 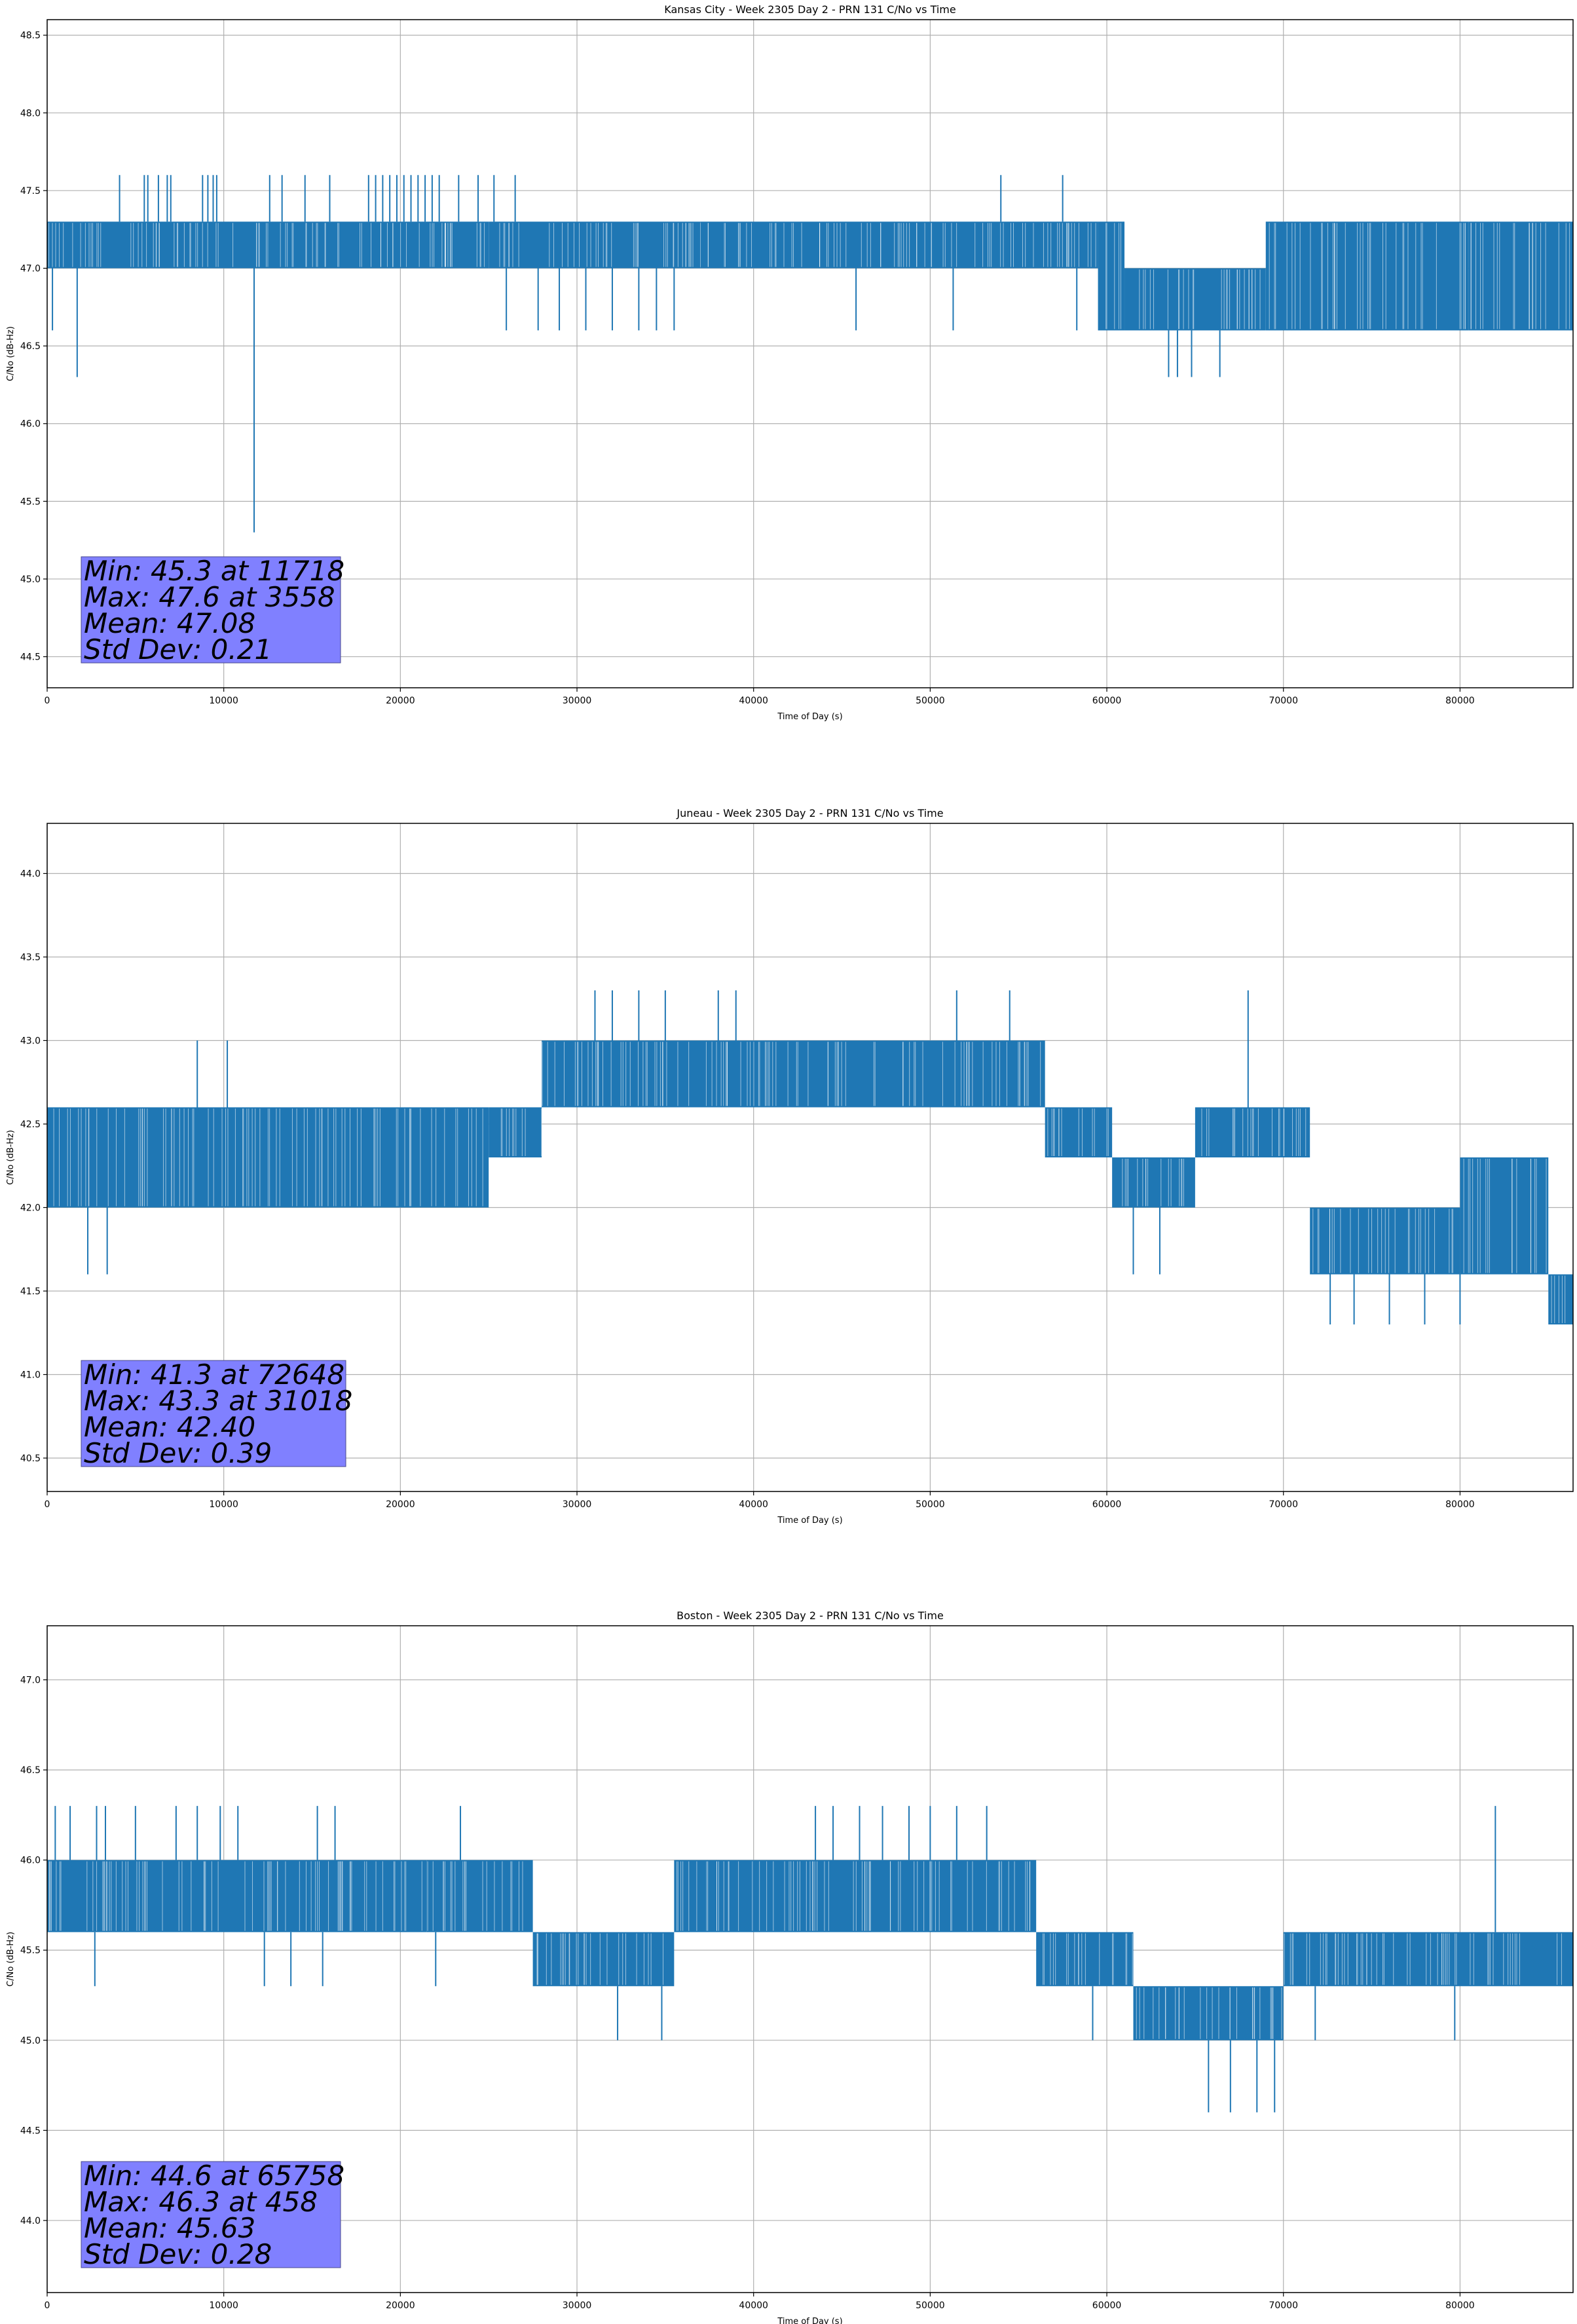 I want to click on stats-line: Min: 41.3 at 72648, so click(x=214, y=1375).